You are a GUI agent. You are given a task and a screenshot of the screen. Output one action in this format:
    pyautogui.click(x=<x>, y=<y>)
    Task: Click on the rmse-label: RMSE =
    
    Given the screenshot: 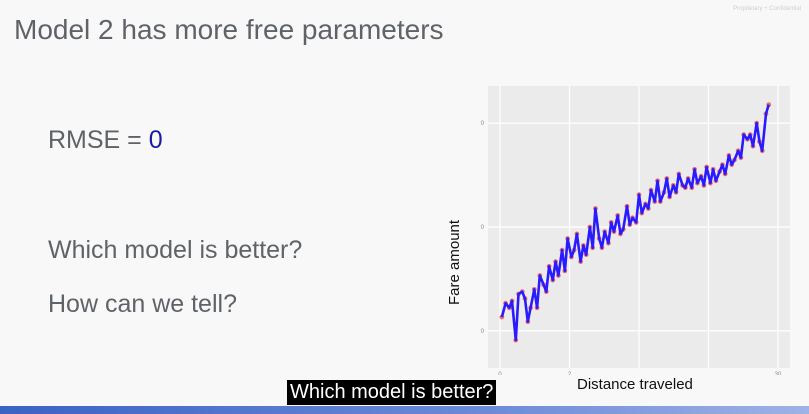 What is the action you would take?
    pyautogui.click(x=98, y=140)
    